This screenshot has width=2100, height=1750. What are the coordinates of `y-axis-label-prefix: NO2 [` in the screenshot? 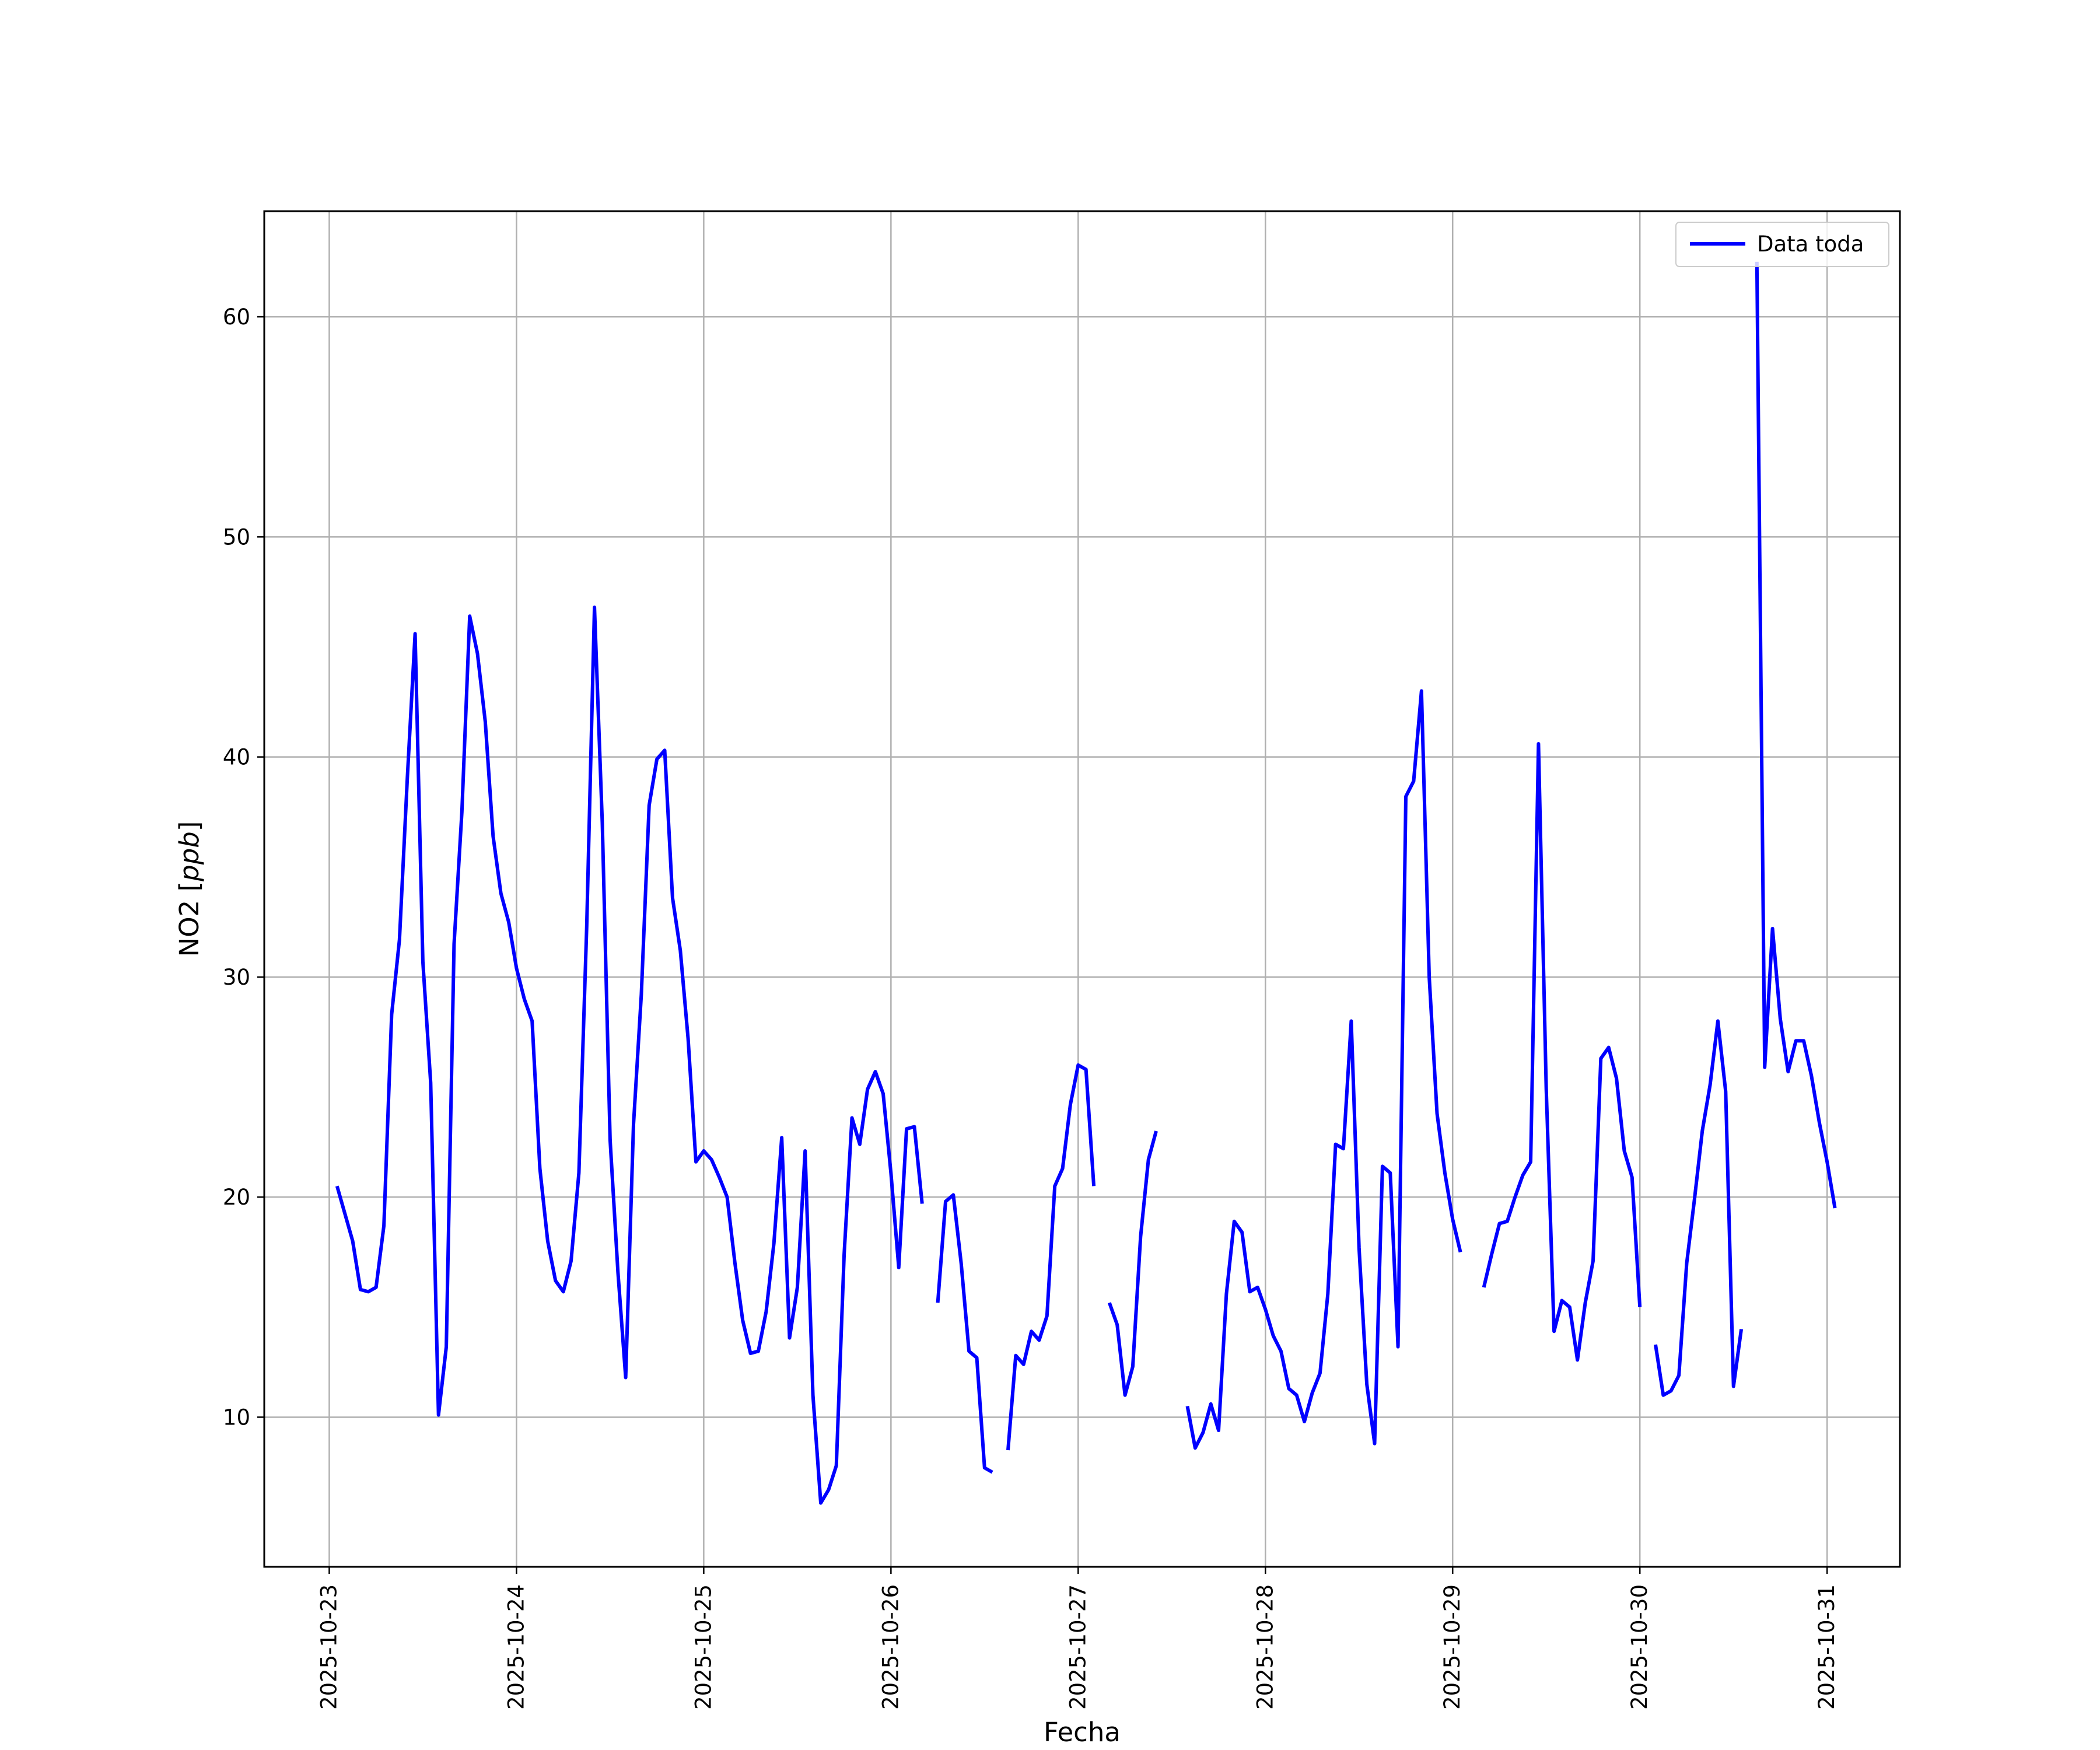 It's located at (189, 919).